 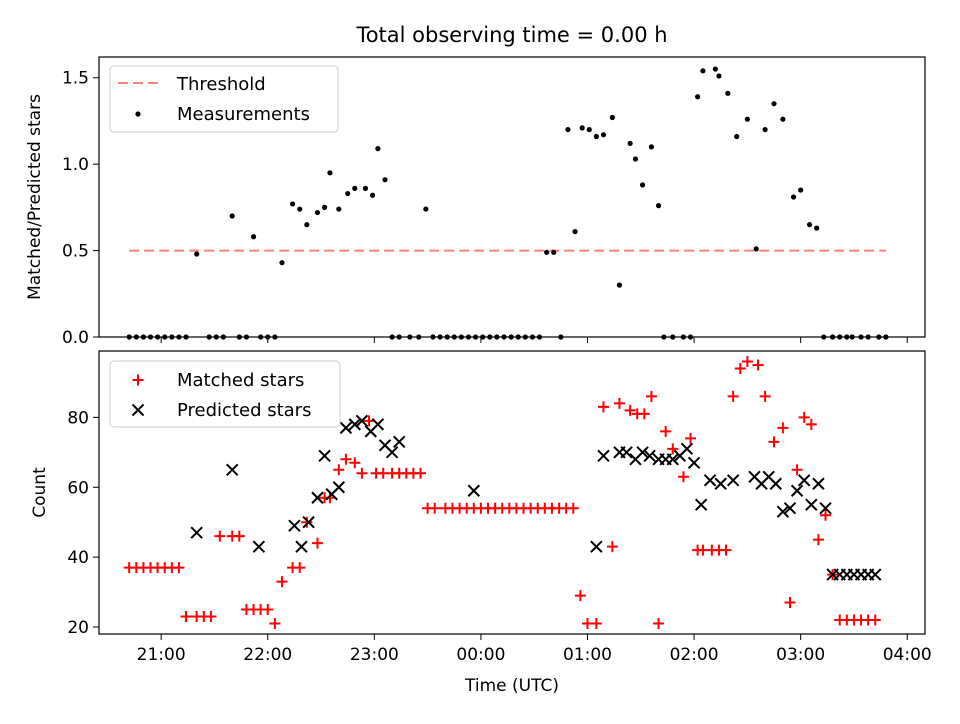 What do you see at coordinates (138, 114) in the screenshot?
I see `legend-measurements-swatch` at bounding box center [138, 114].